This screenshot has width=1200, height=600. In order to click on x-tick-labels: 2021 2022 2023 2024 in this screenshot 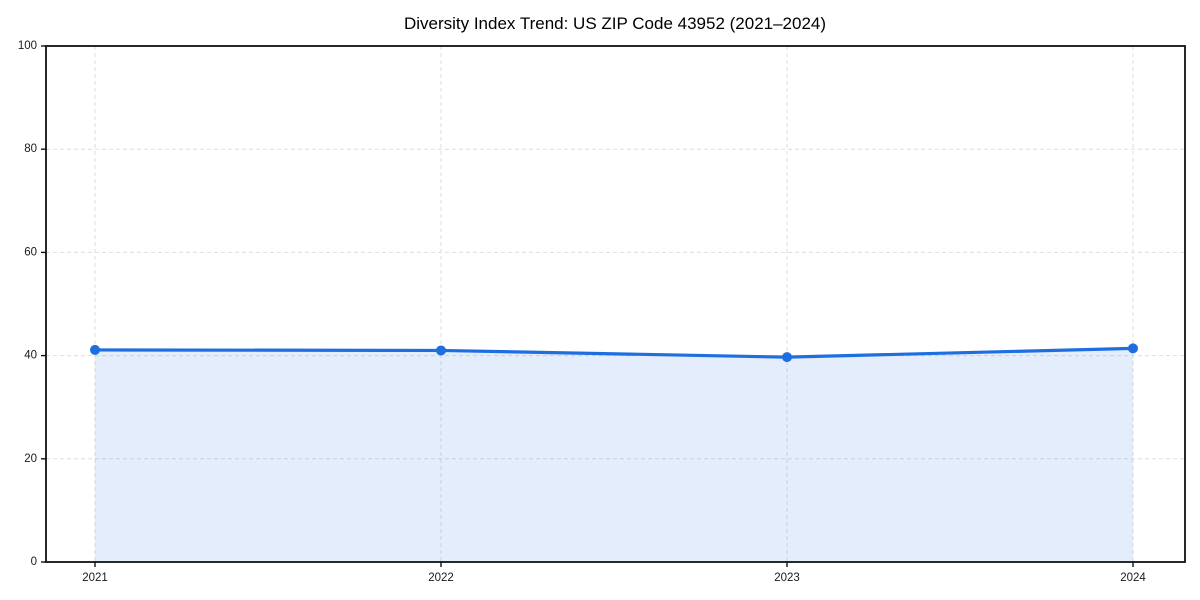, I will do `click(614, 578)`.